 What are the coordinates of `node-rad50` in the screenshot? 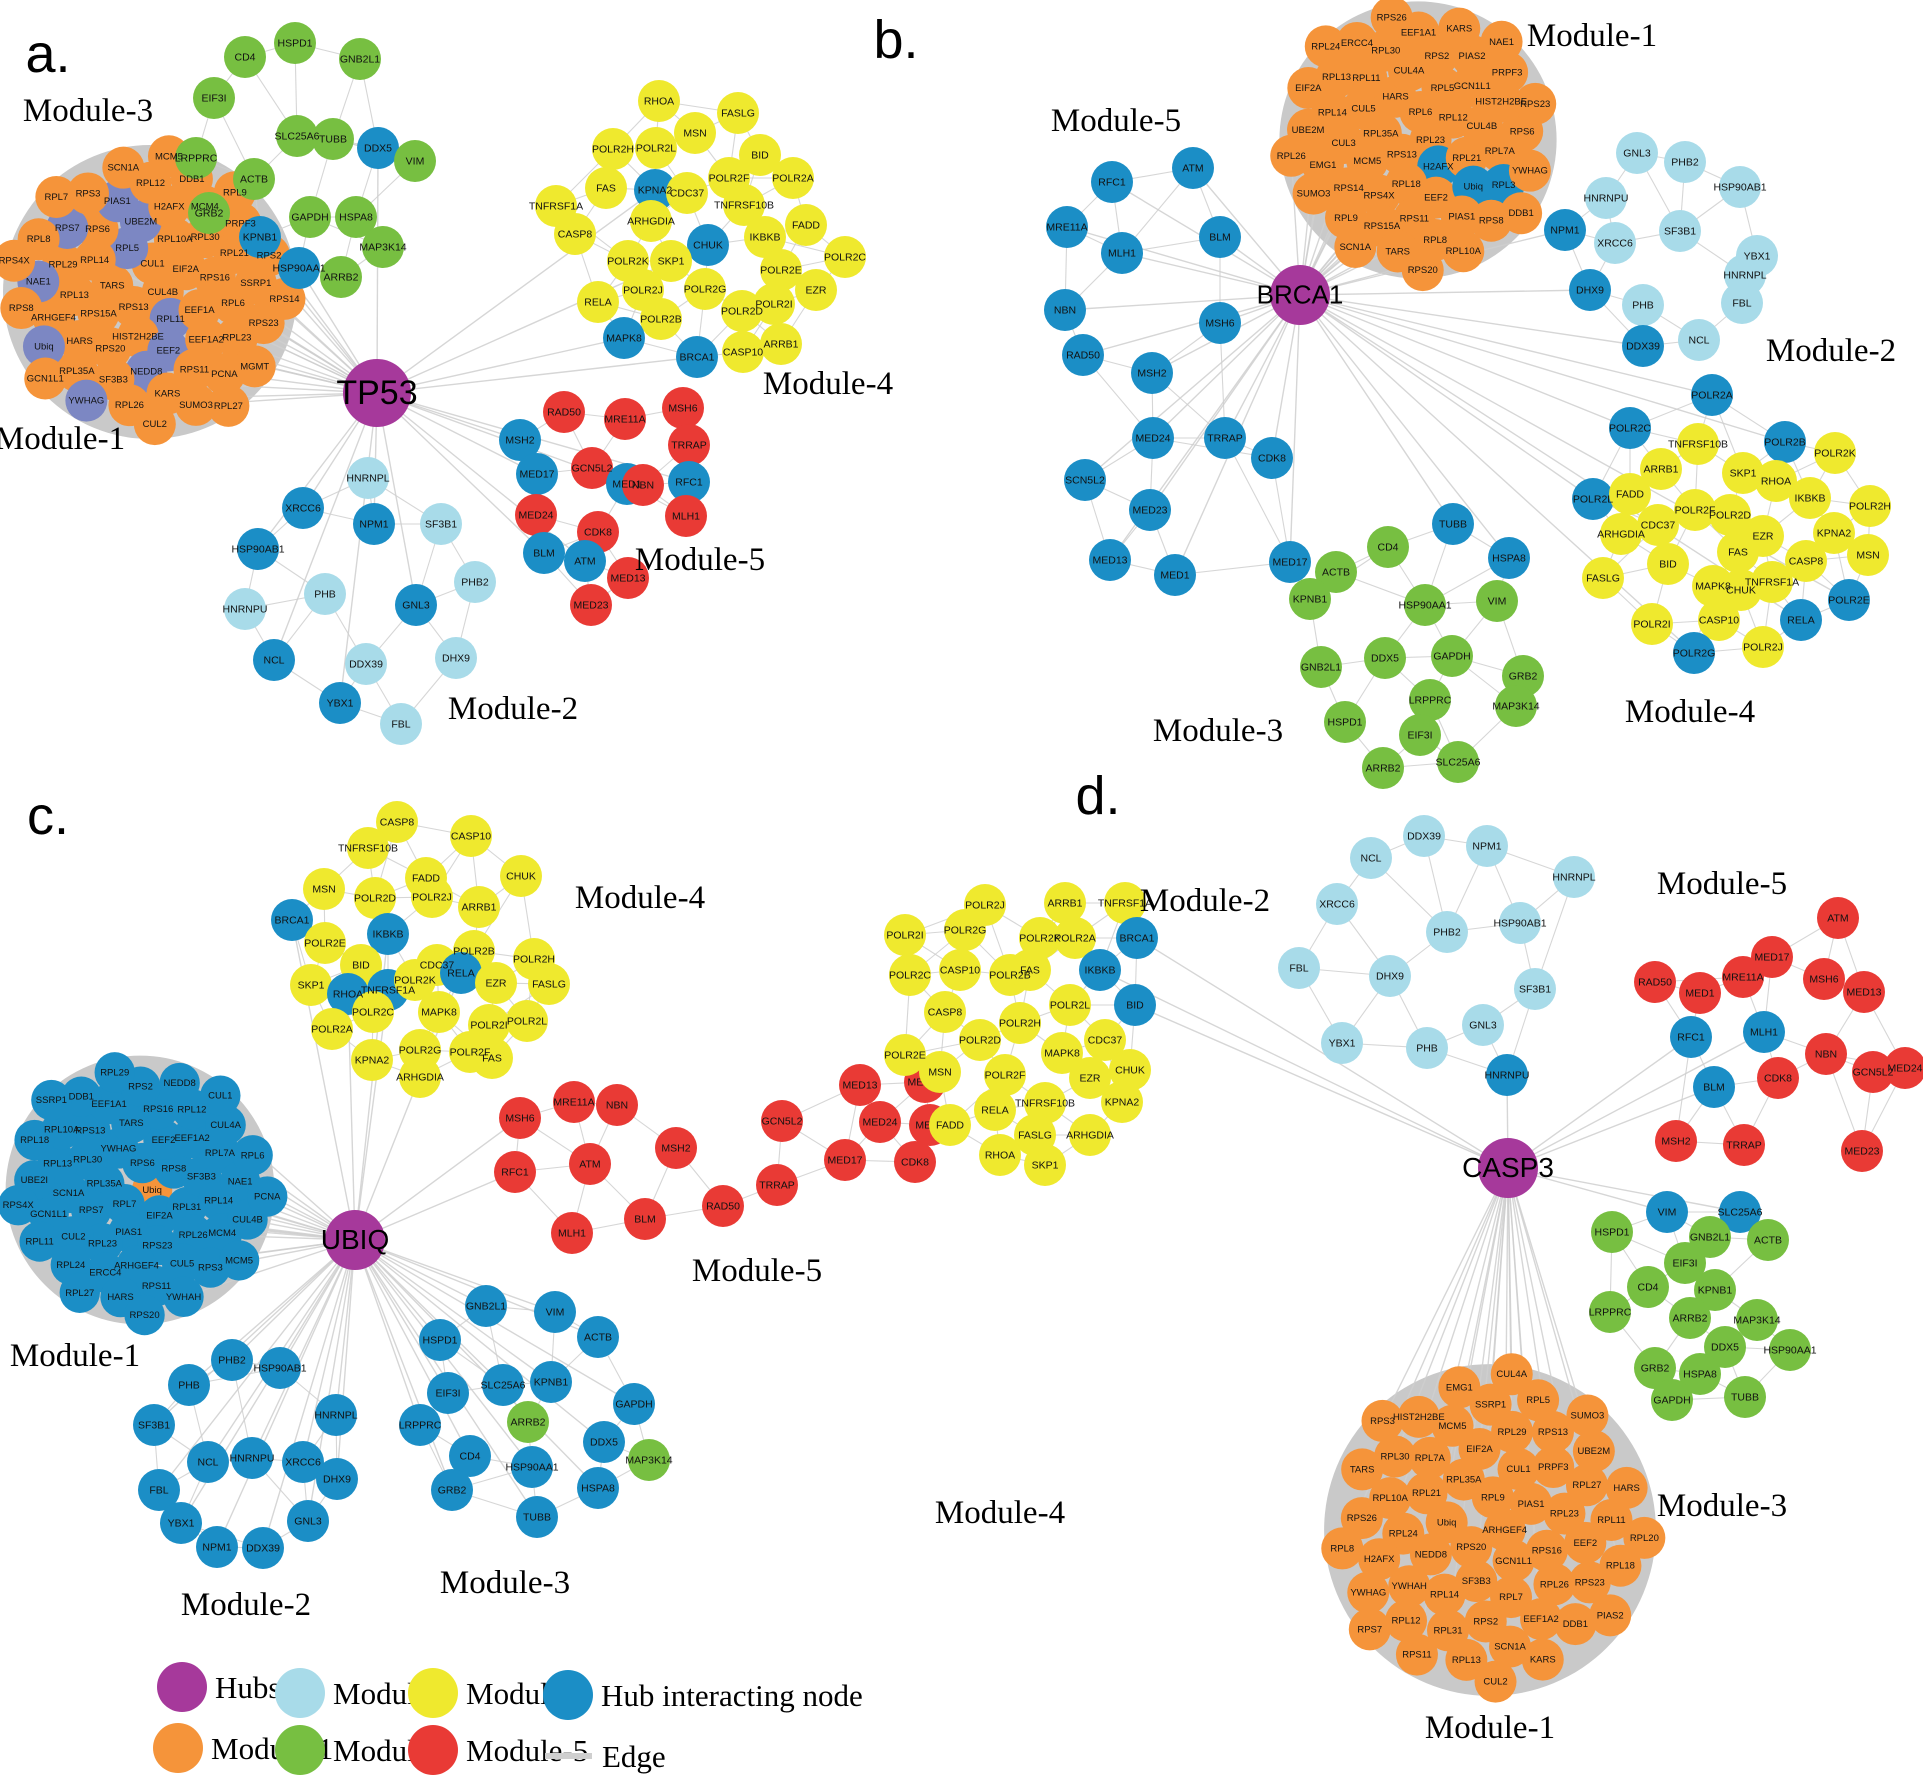 It's located at (723, 1206).